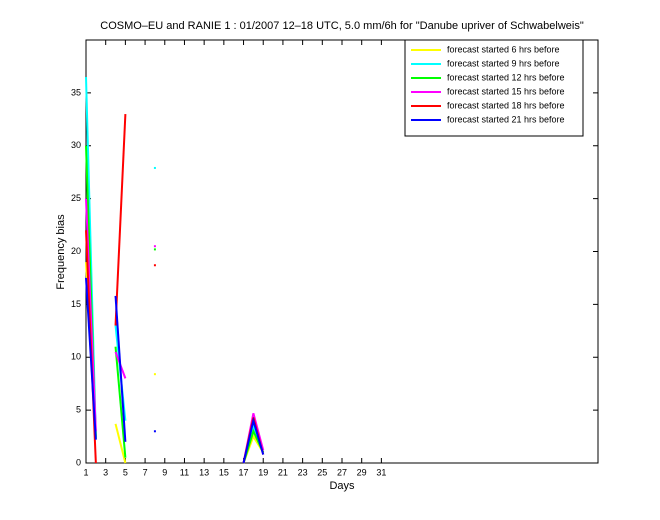 This screenshot has height=520, width=660. What do you see at coordinates (105, 472) in the screenshot?
I see `x-tick-label: 3` at bounding box center [105, 472].